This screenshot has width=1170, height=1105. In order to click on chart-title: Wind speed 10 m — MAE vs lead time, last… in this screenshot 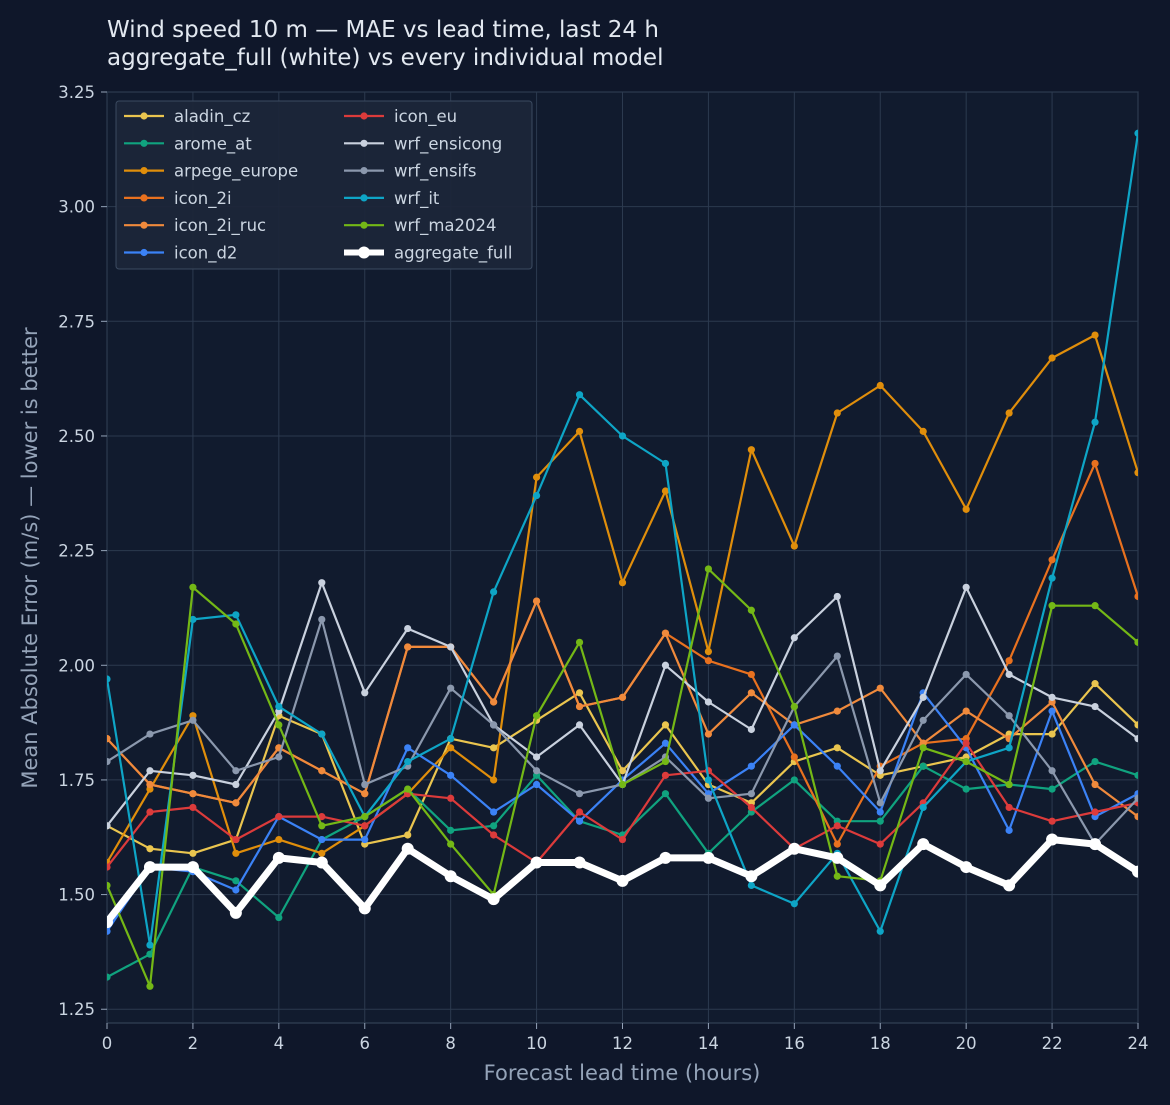, I will do `click(383, 30)`.